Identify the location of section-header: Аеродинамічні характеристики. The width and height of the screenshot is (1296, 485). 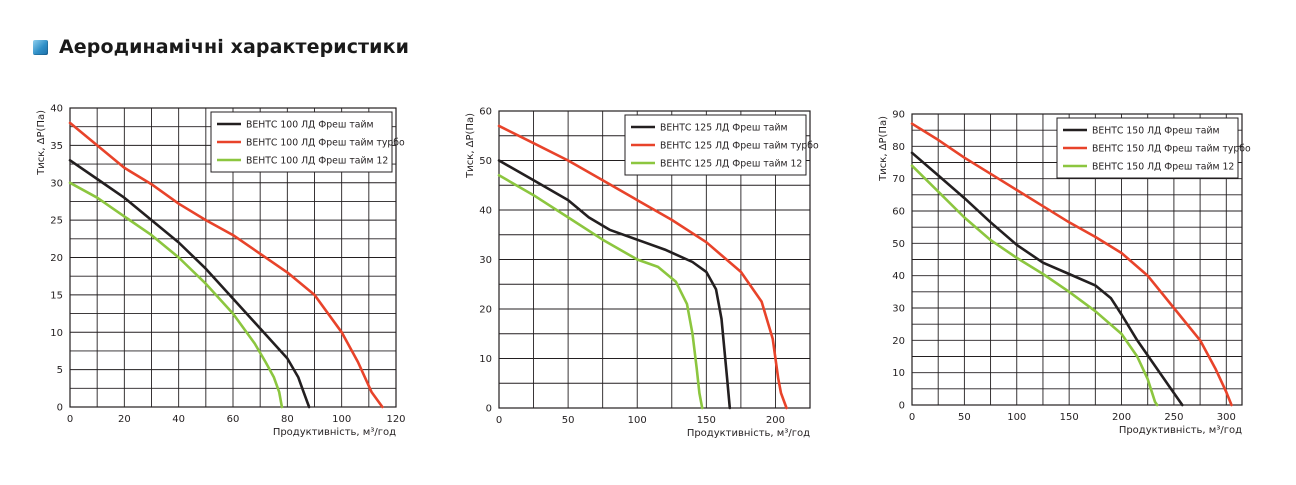
(221, 47).